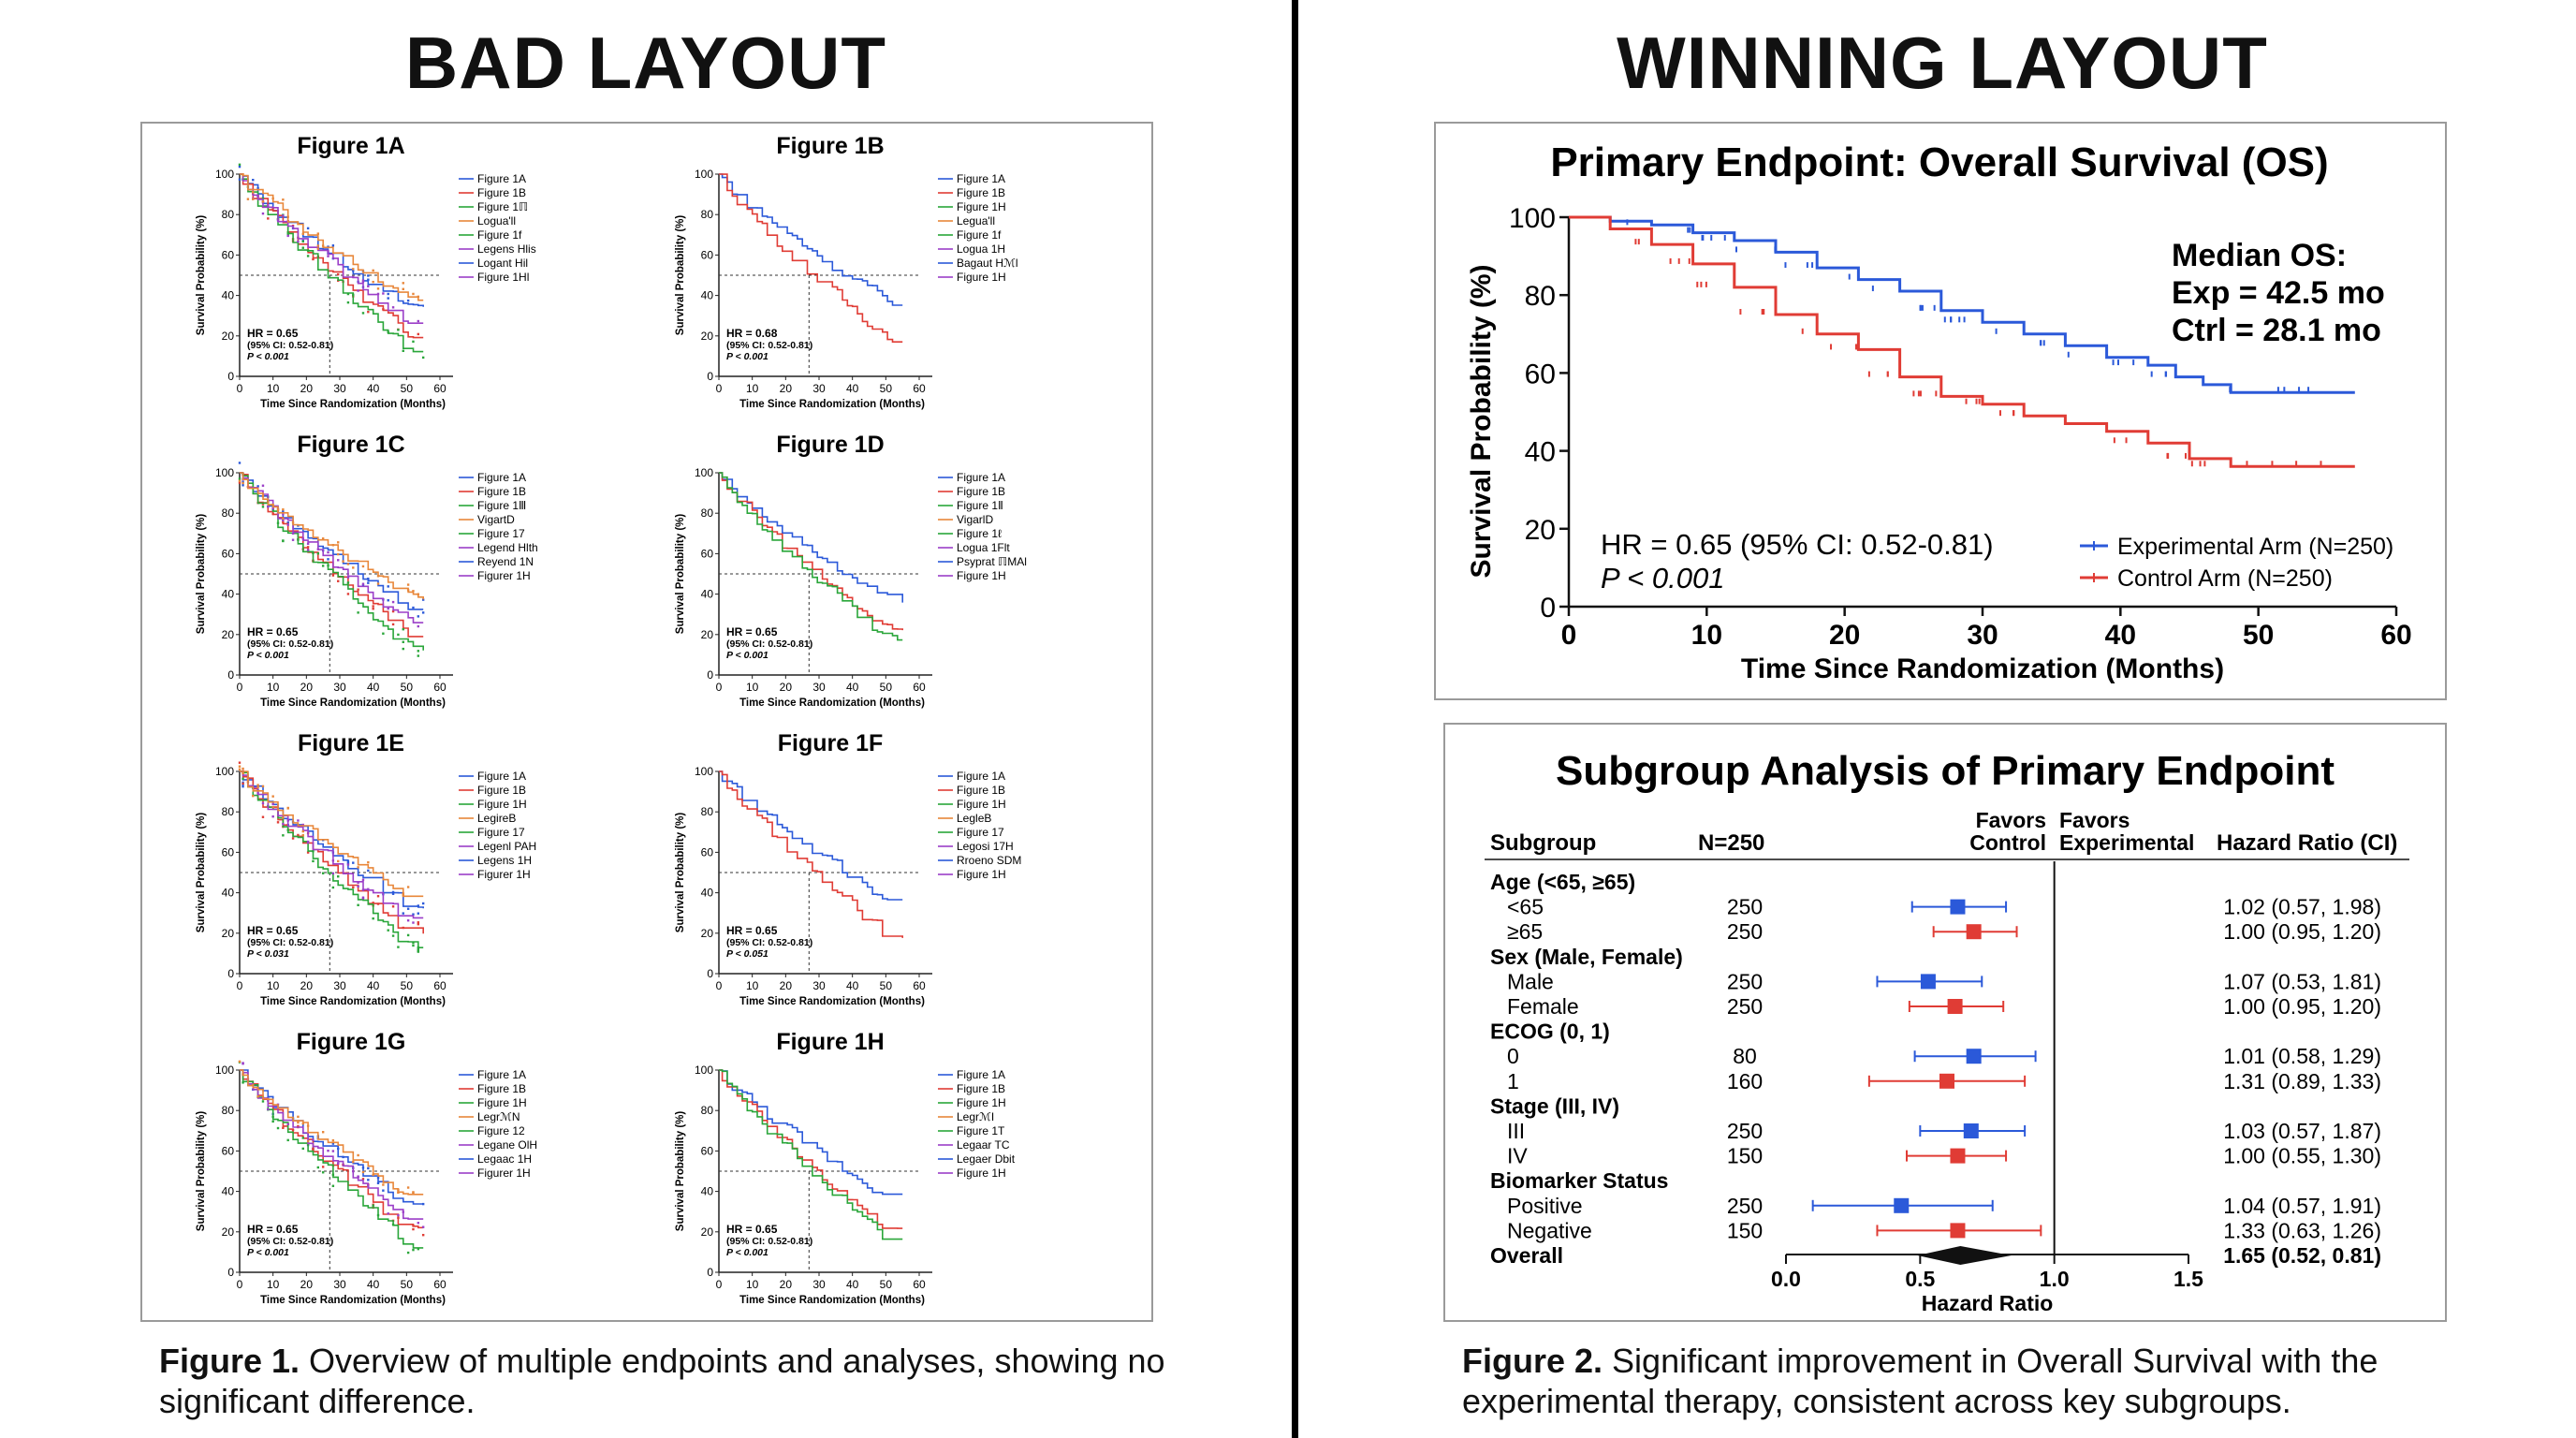 This screenshot has width=2576, height=1438. Describe the element at coordinates (407, 1284) in the screenshot. I see `x-tick-label: 50` at that location.